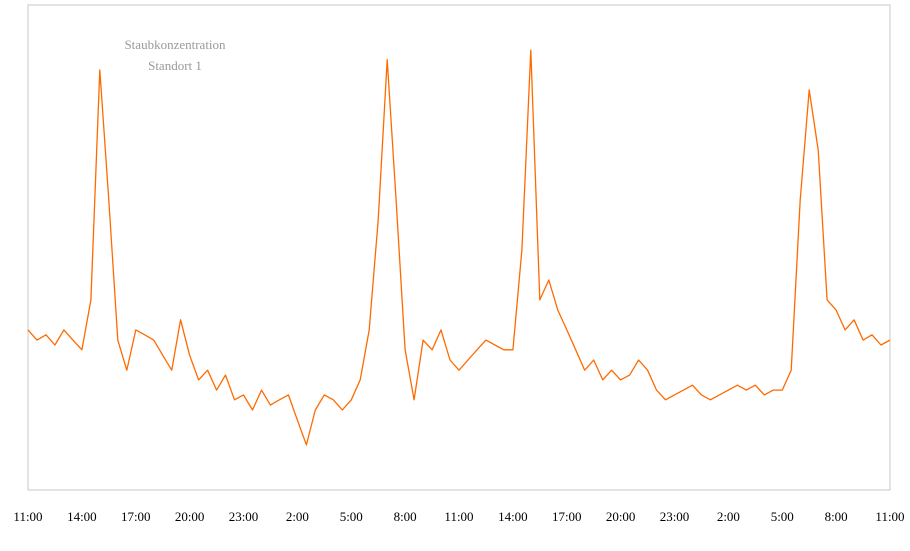  What do you see at coordinates (175, 44) in the screenshot?
I see `chart-title: Staubkonzentration` at bounding box center [175, 44].